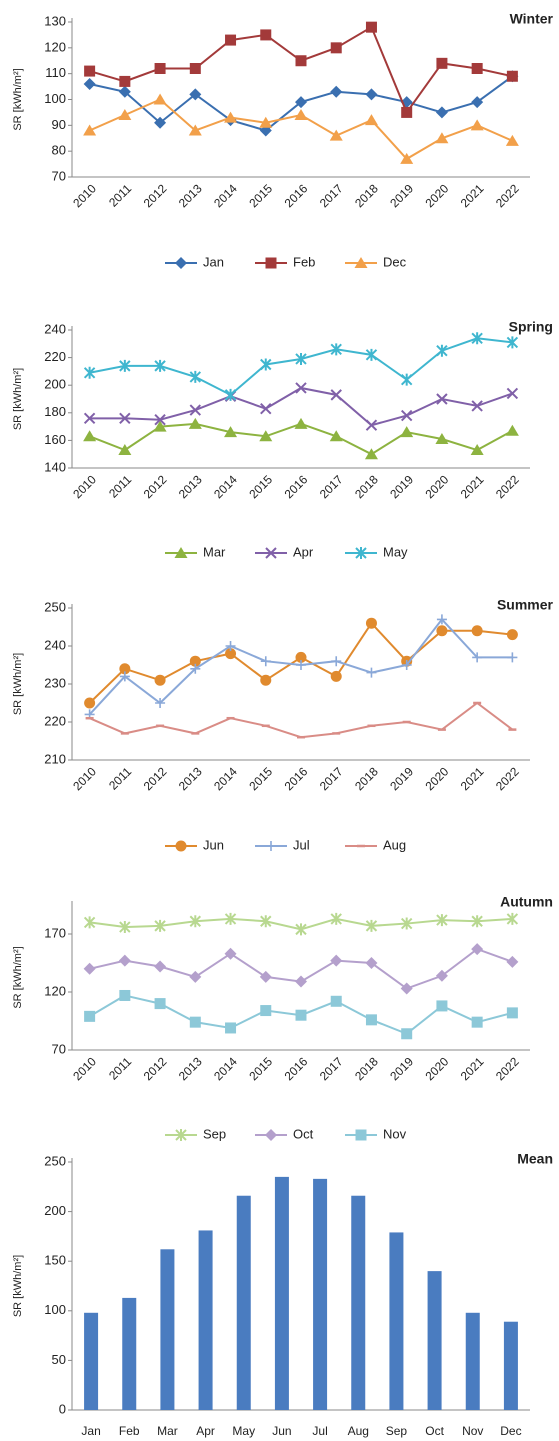  Describe the element at coordinates (55, 439) in the screenshot. I see `y-tick-label: 160` at that location.